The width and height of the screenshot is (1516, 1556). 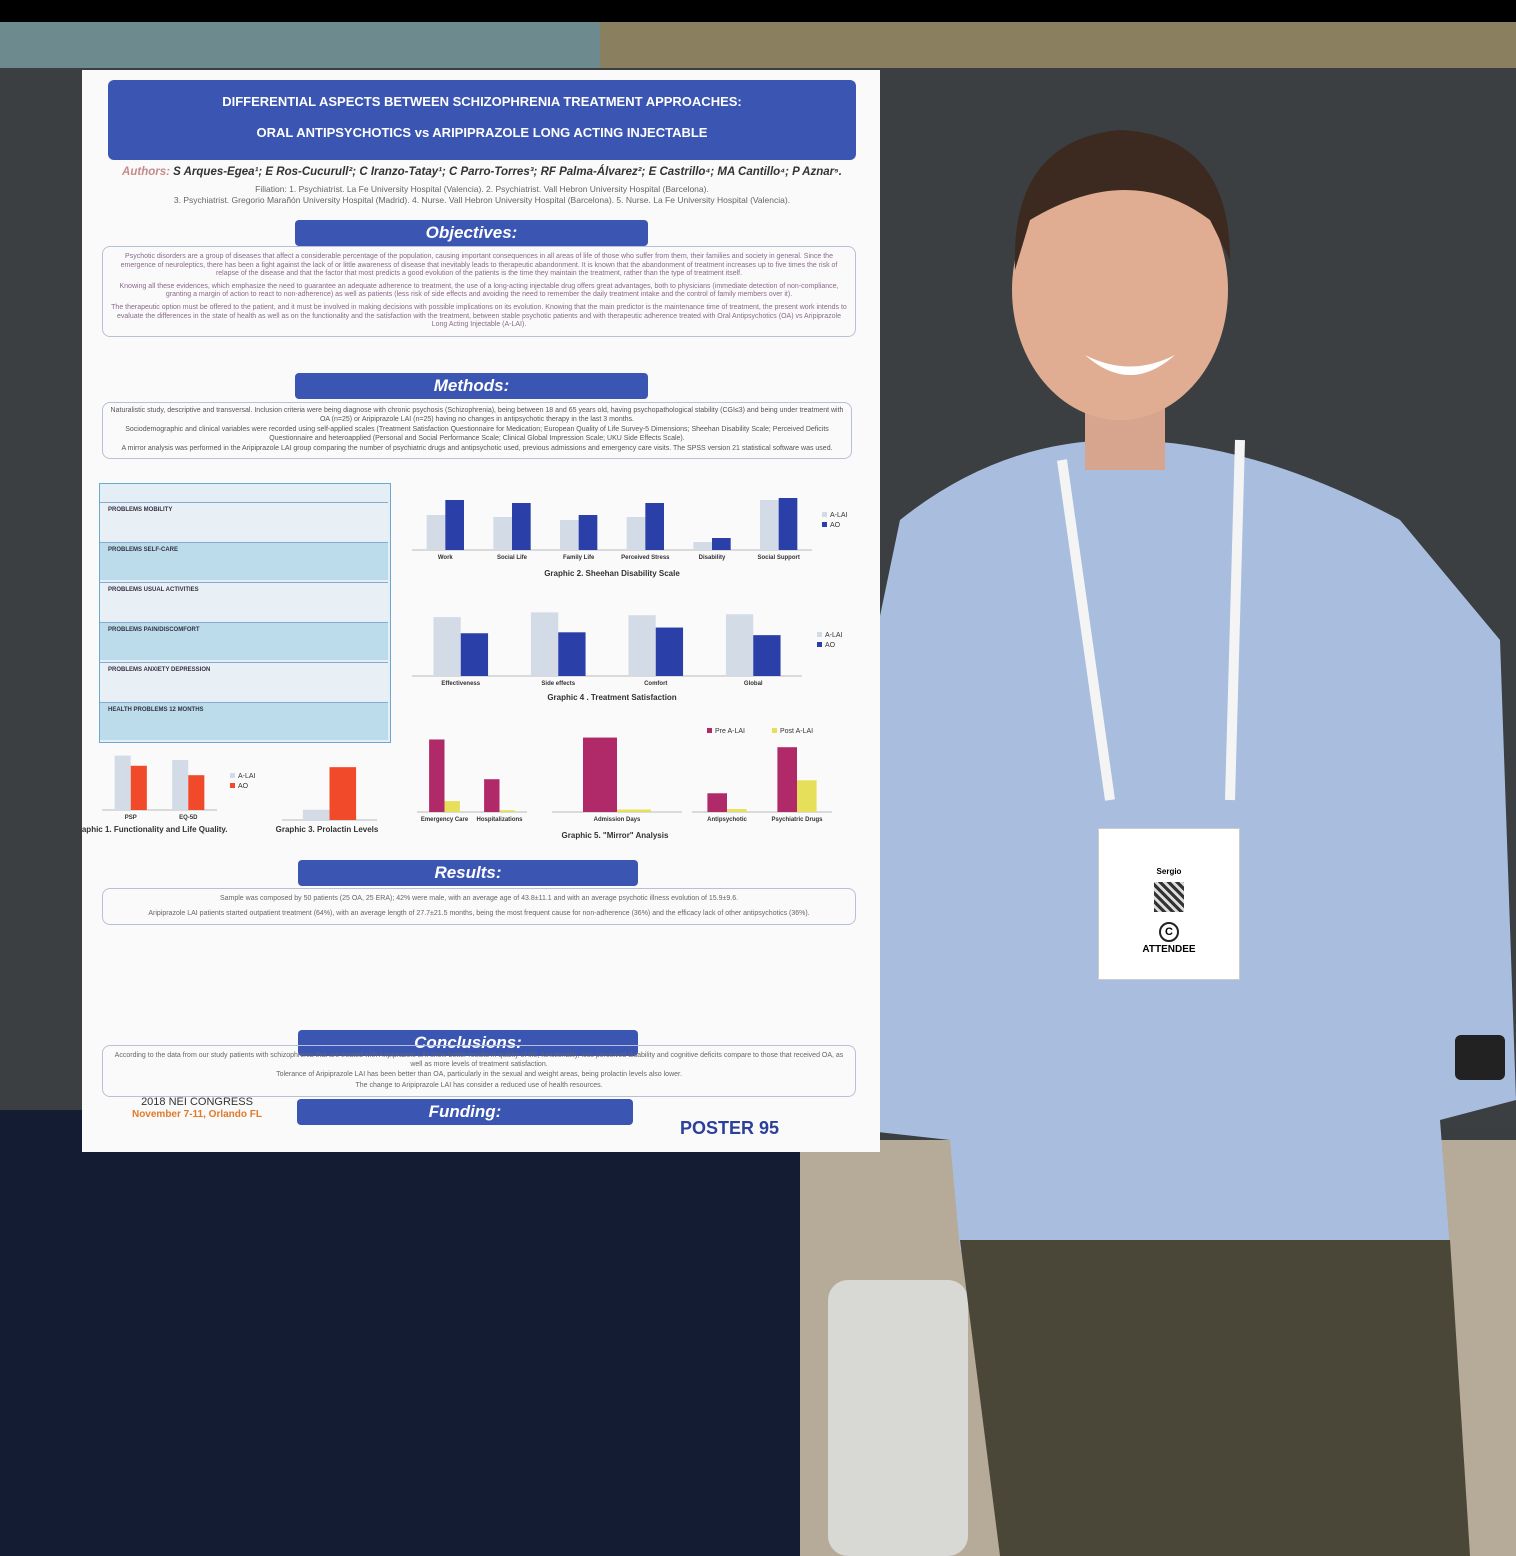 What do you see at coordinates (611, 697) in the screenshot?
I see `chart-title: Graphic 4 . Treatment Satisfaction` at bounding box center [611, 697].